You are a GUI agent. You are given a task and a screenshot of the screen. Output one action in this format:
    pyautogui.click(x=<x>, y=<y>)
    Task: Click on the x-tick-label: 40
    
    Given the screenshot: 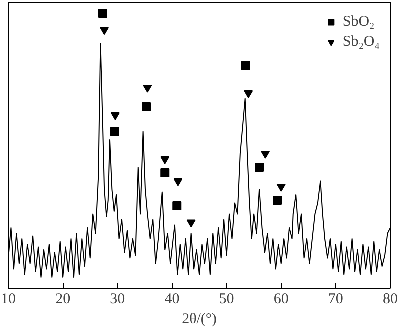 What is the action you would take?
    pyautogui.click(x=172, y=300)
    